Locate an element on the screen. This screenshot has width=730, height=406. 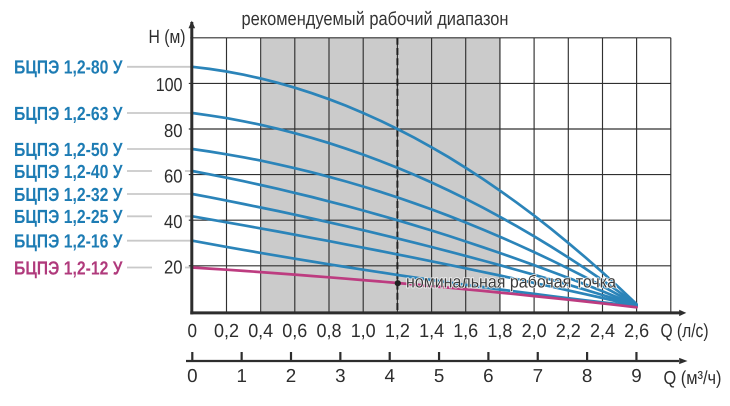
svg-text: 1,4 is located at coordinates (431, 331).